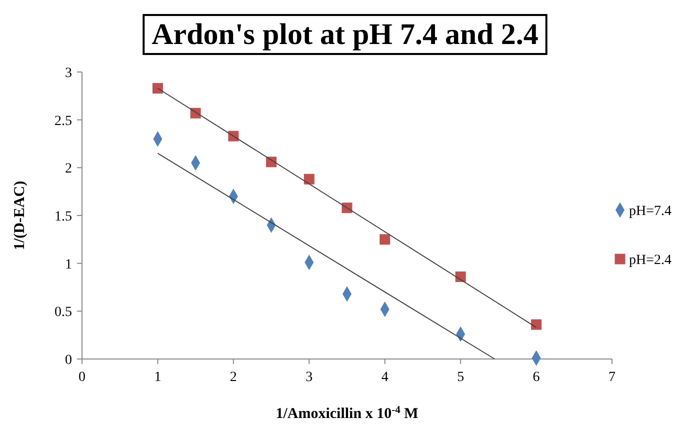 This screenshot has height=429, width=691. Describe the element at coordinates (68, 264) in the screenshot. I see `y-tick-label: 1` at that location.